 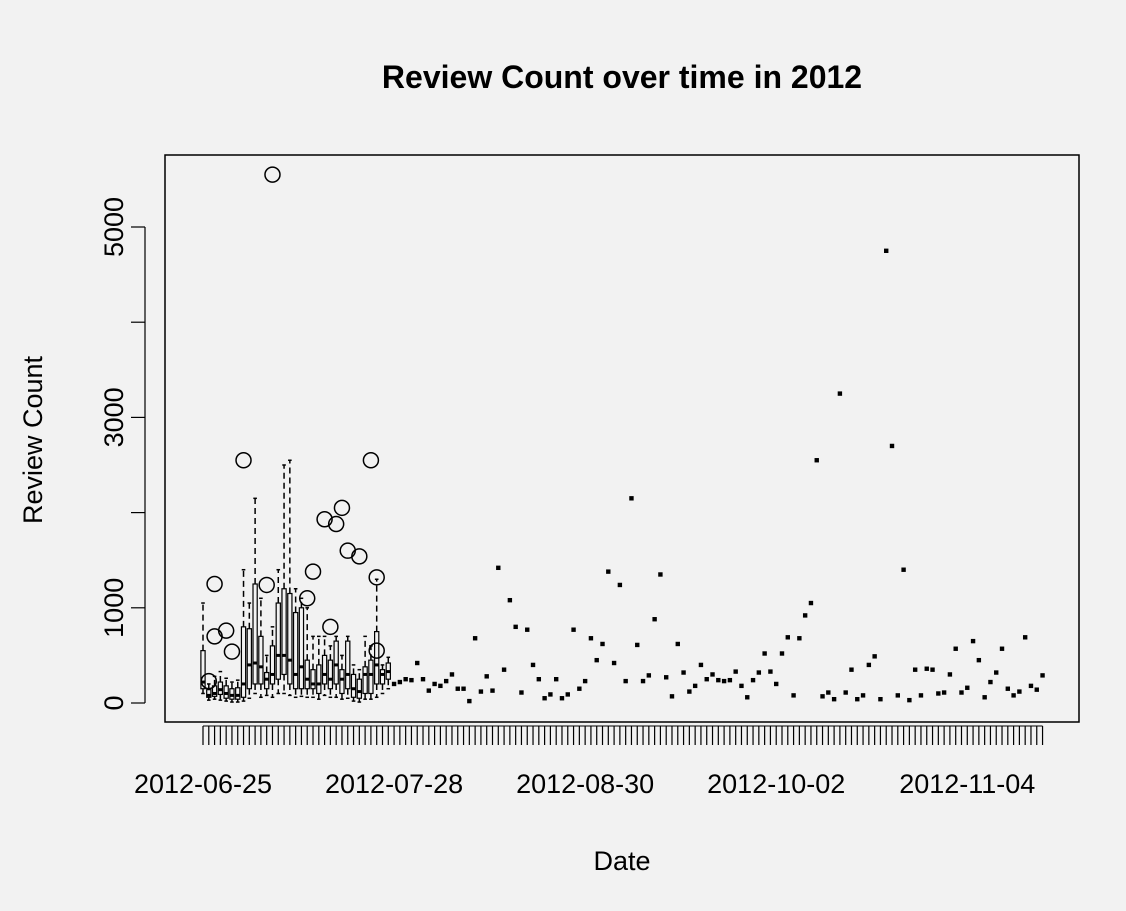 I want to click on y-axis-label: Review Count, so click(x=33, y=439).